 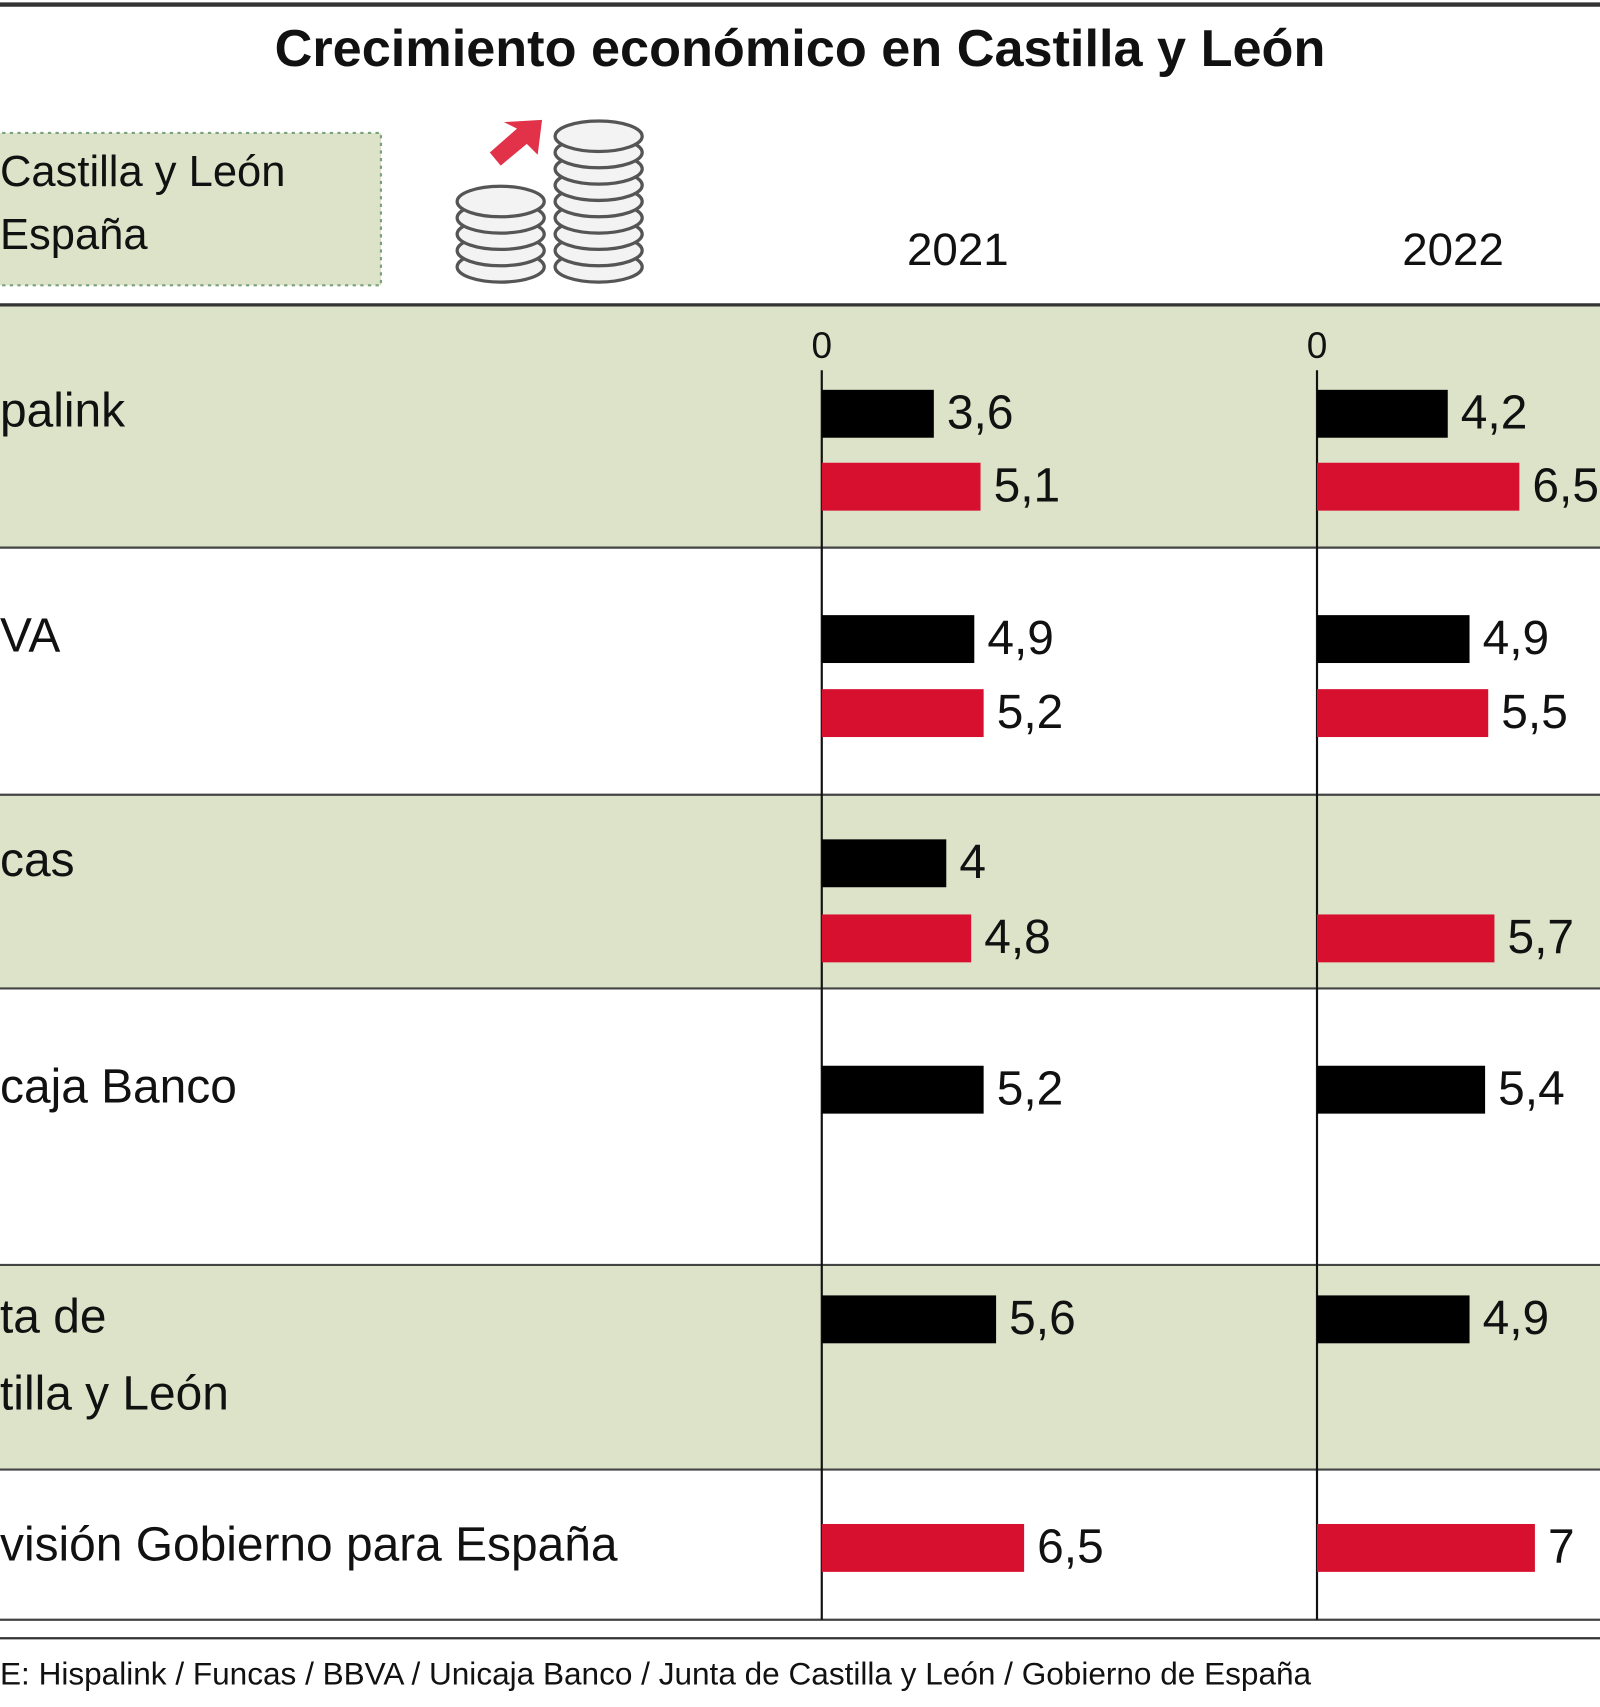 I want to click on category-label: VA, so click(x=30, y=636).